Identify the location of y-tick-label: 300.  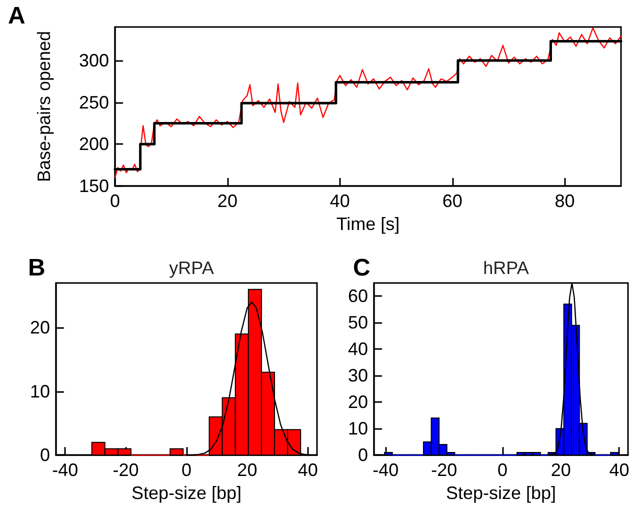
(93, 60).